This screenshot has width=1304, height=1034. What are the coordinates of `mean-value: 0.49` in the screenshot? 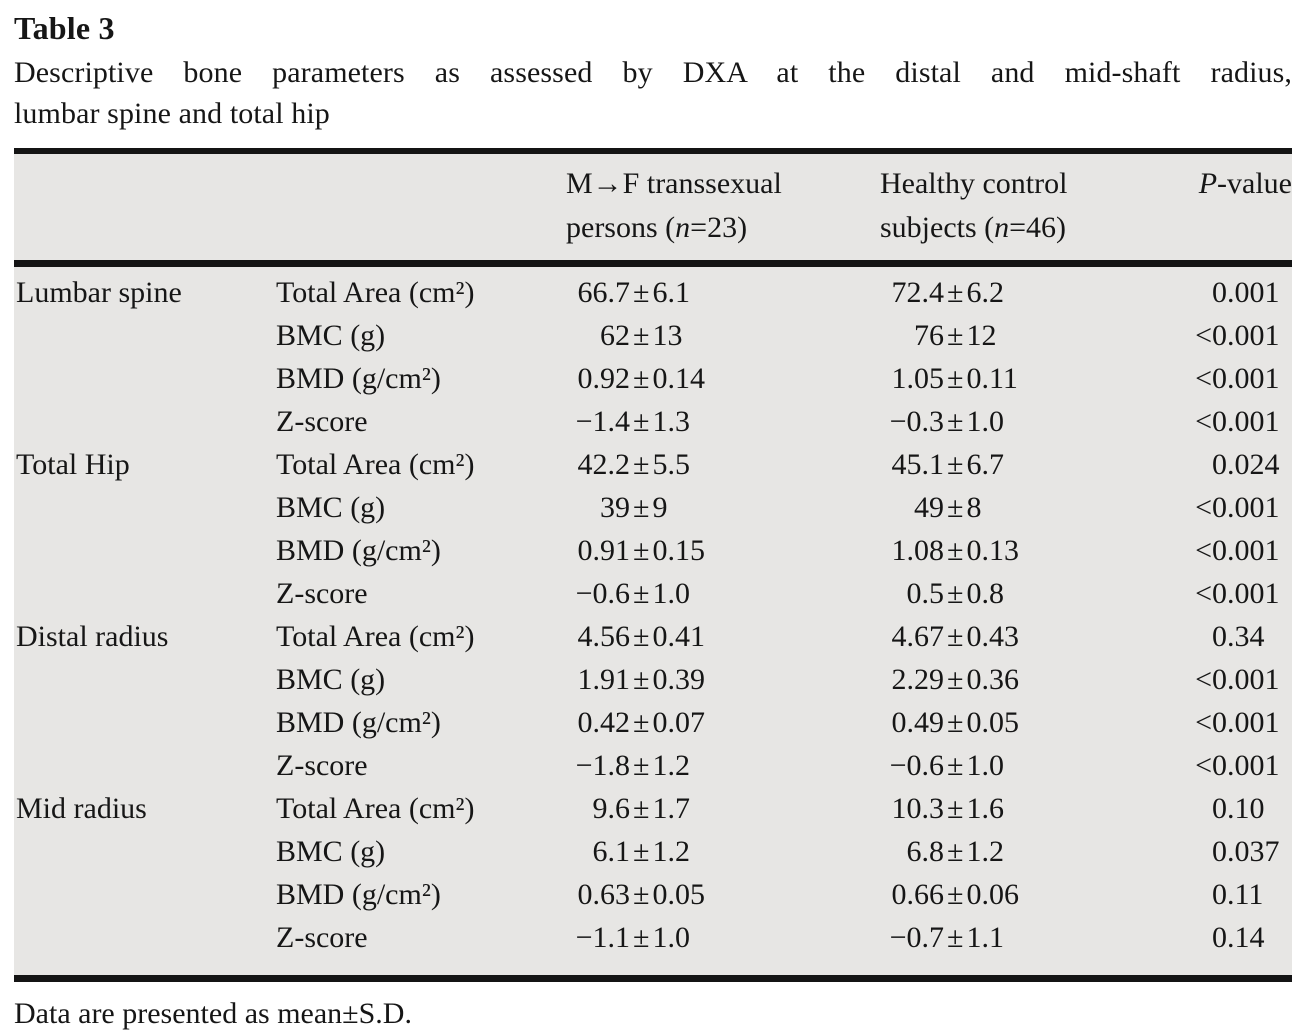 It's located at (918, 722).